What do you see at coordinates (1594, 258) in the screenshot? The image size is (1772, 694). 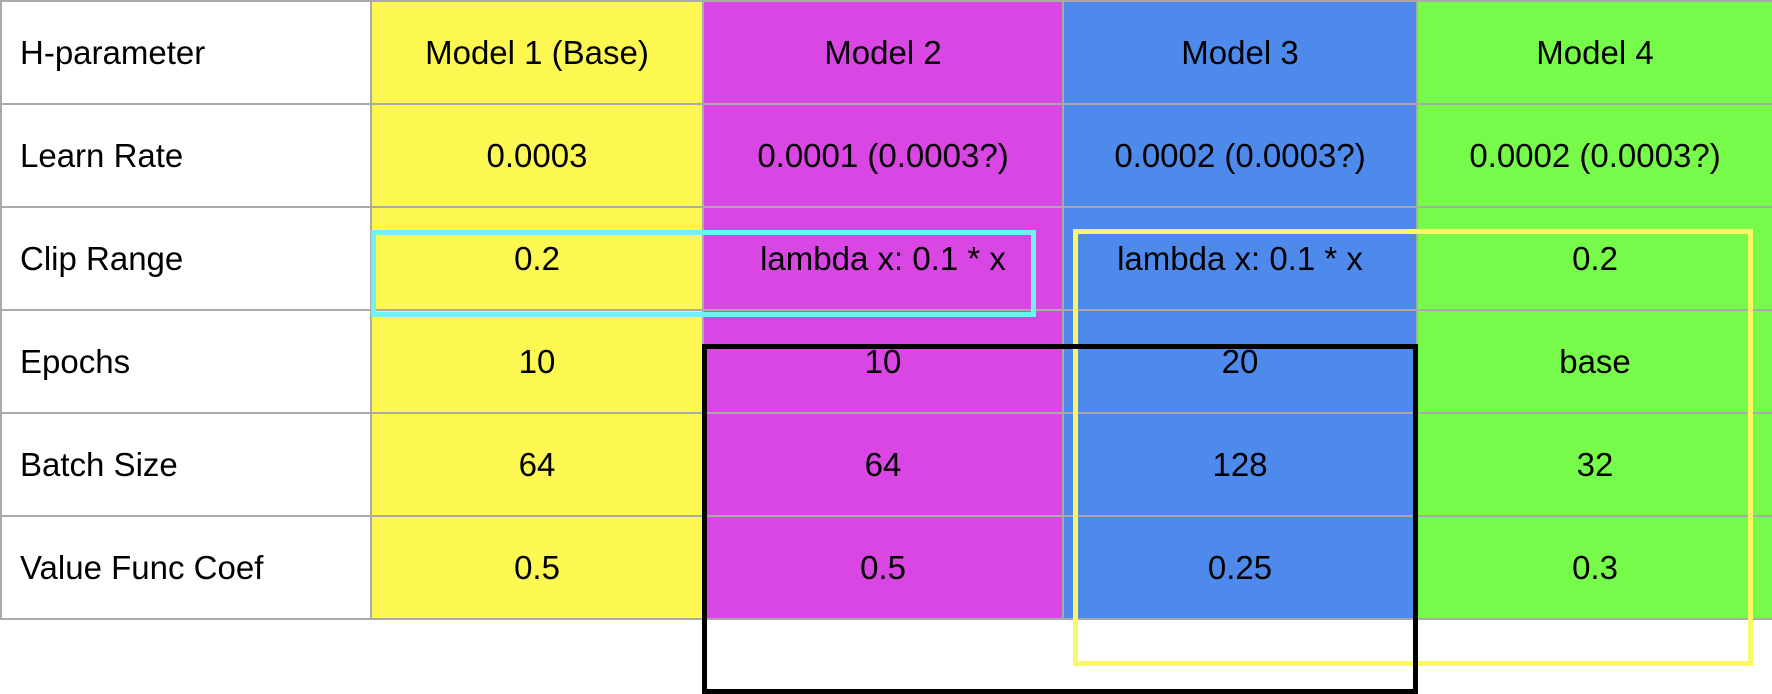 I see `cell-clip-range-model-4: 0.2` at bounding box center [1594, 258].